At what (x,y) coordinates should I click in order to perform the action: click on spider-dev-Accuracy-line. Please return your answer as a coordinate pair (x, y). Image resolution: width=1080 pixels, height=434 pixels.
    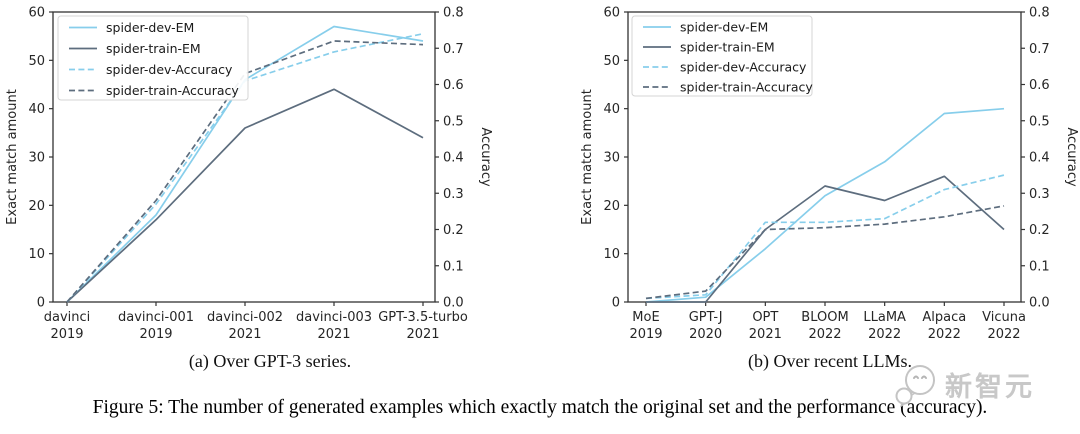
    Looking at the image, I should click on (825, 237).